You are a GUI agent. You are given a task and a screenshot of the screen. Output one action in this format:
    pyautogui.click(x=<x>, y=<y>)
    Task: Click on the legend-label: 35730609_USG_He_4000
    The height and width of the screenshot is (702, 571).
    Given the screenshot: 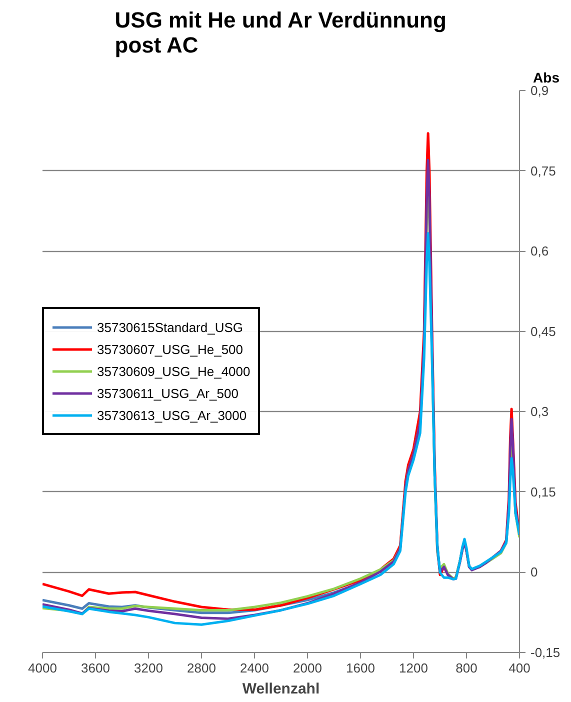 What is the action you would take?
    pyautogui.click(x=173, y=371)
    